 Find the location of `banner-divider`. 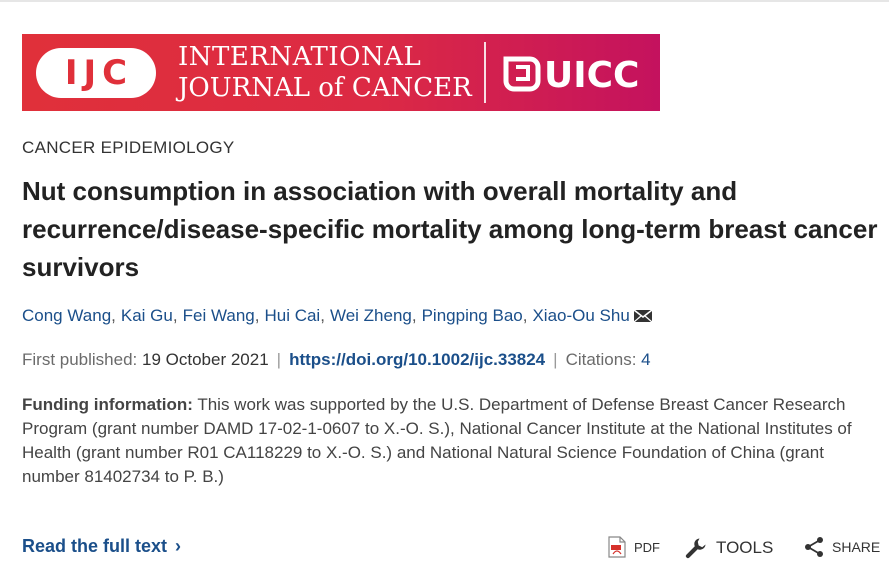

banner-divider is located at coordinates (485, 72).